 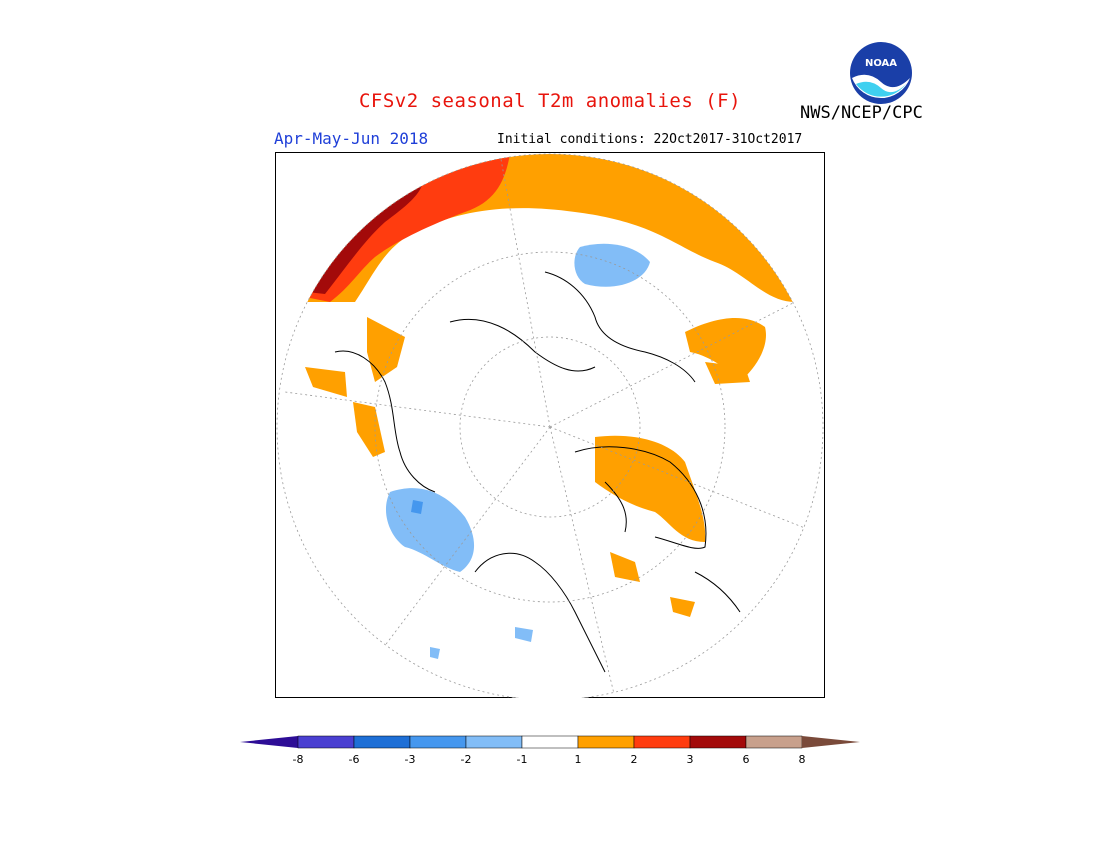 I want to click on colorbar-tick-label: -1, so click(x=522, y=759).